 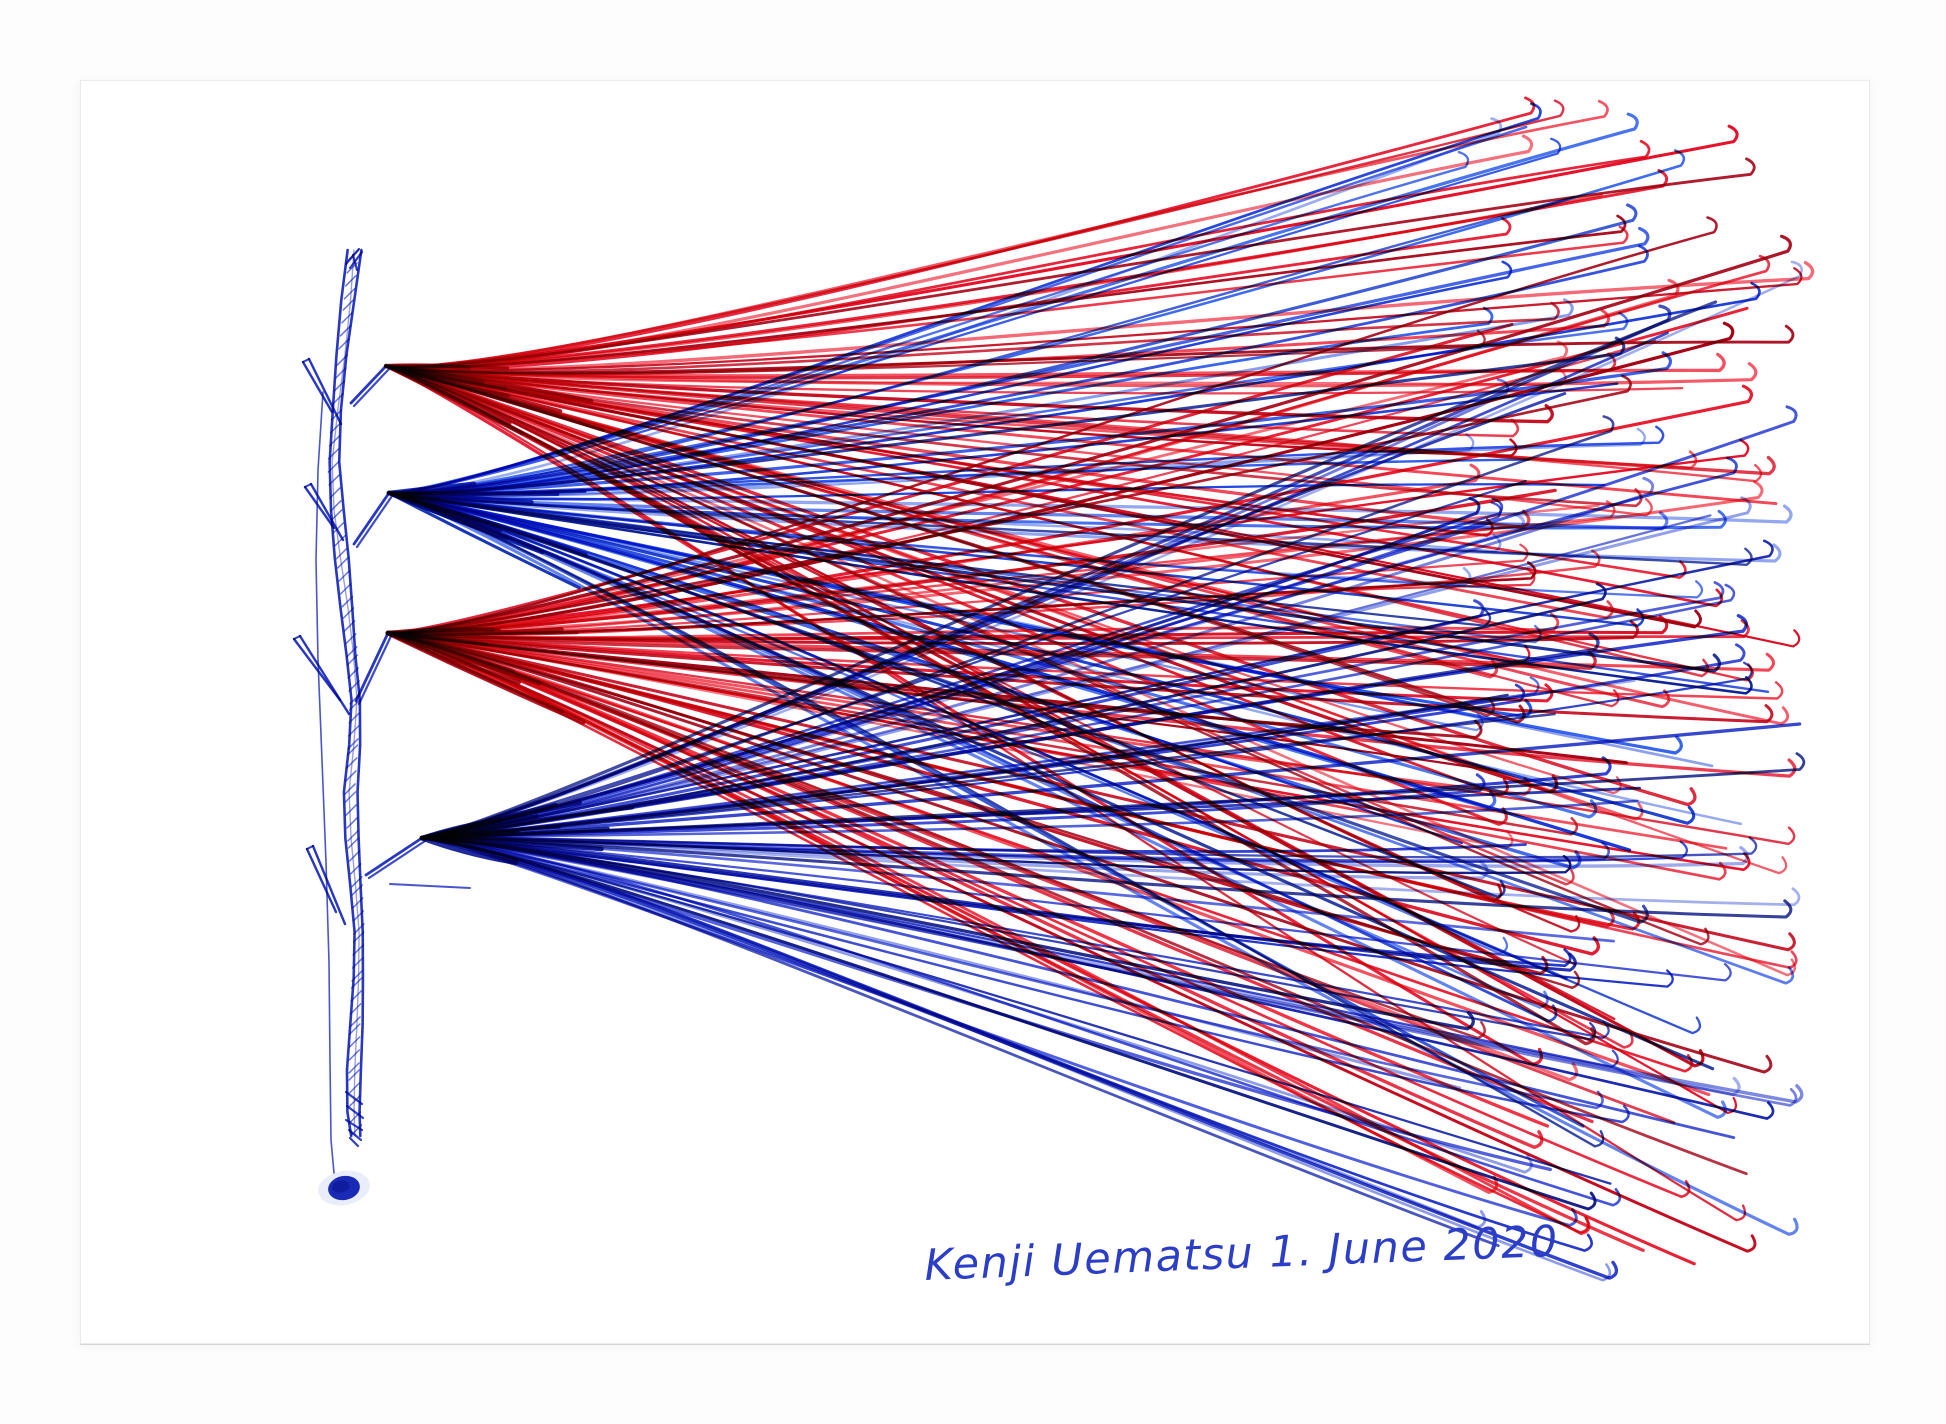 What do you see at coordinates (1242, 1254) in the screenshot?
I see `signature-text: Kenji Uematsu 1. June 2020` at bounding box center [1242, 1254].